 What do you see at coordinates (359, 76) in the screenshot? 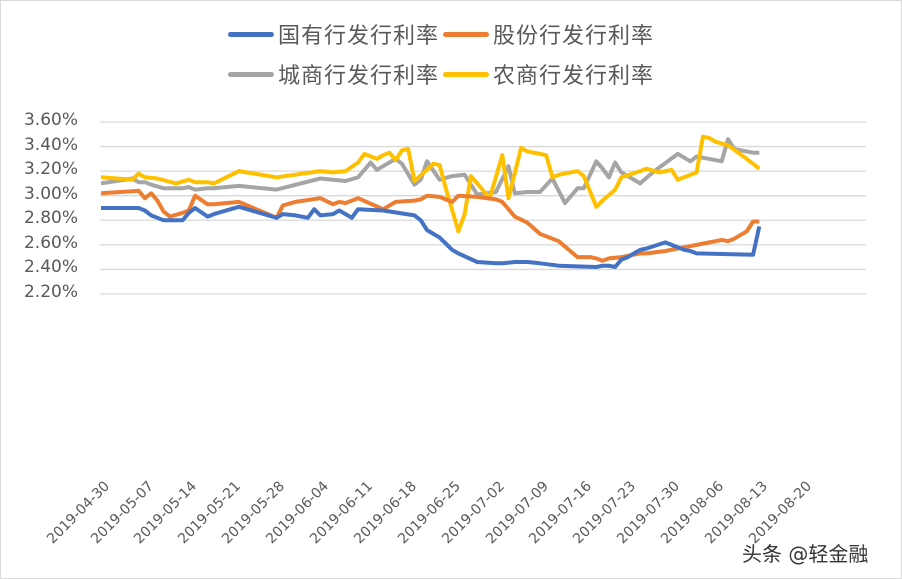
I see `legend-label: 城商行发行利率` at bounding box center [359, 76].